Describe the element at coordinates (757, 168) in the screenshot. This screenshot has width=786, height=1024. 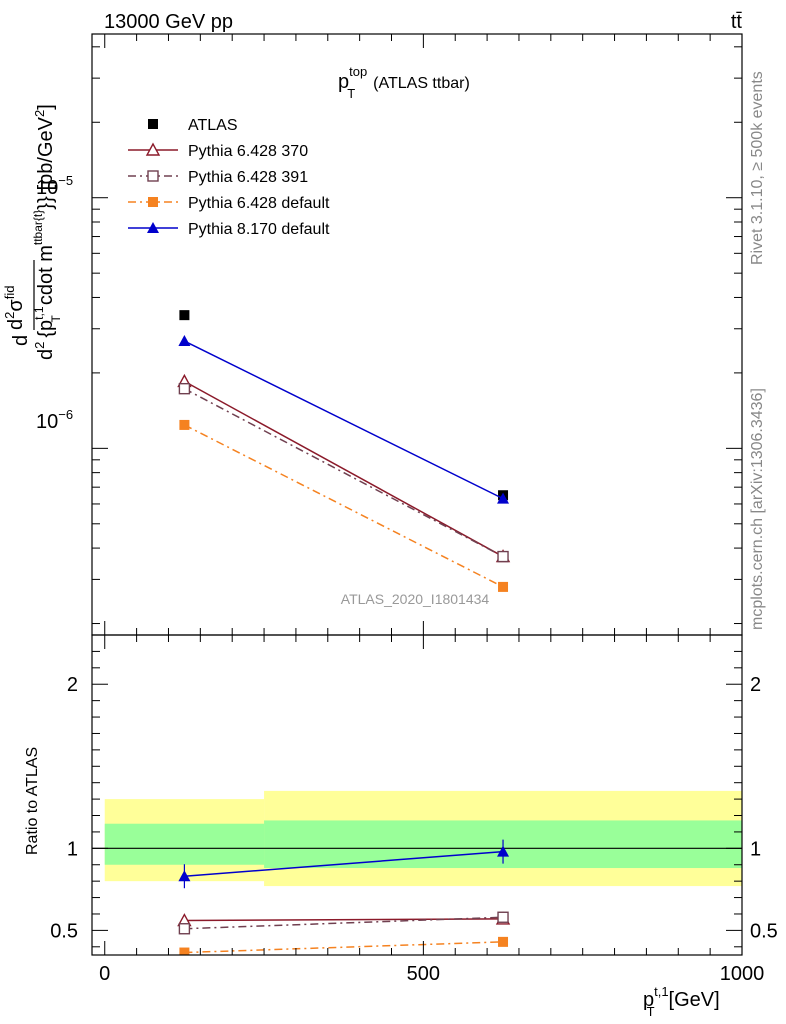
I see `rivet-label: Rivet 3.1.10, ≥ 500k events` at that location.